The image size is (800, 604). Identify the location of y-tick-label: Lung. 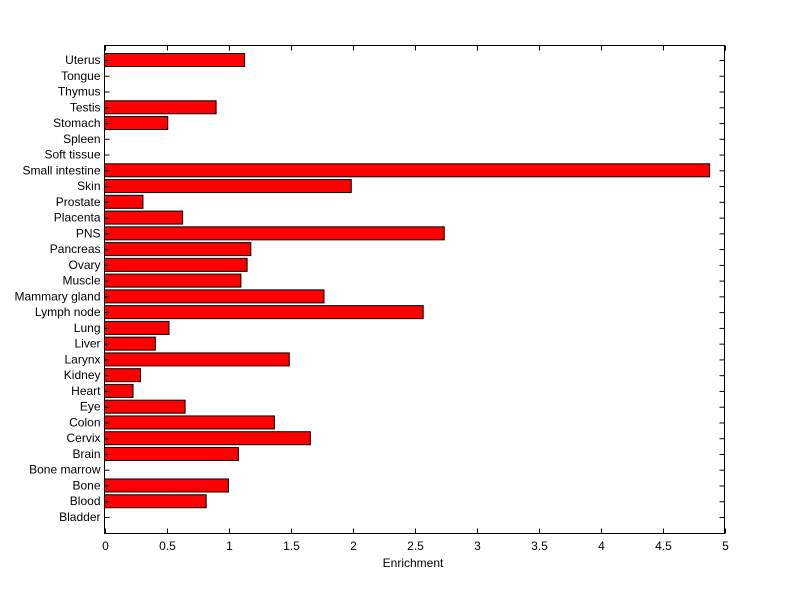
(87, 328).